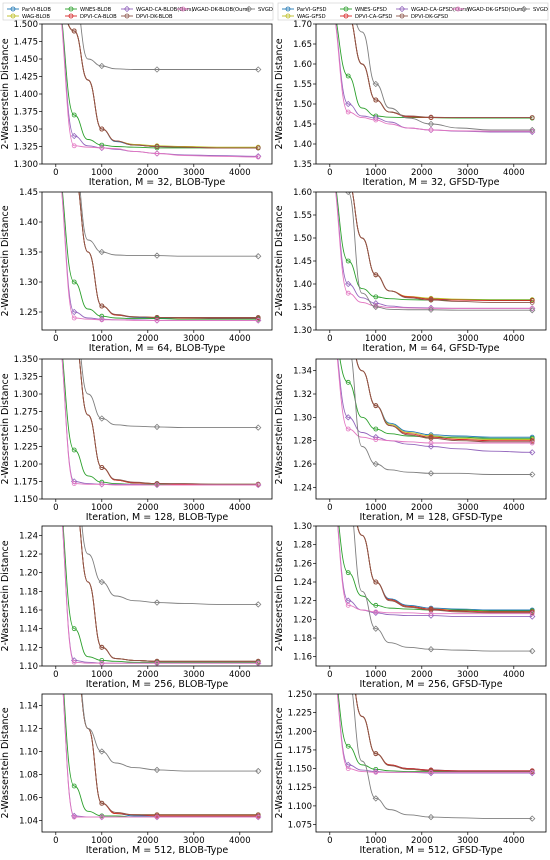 This screenshot has width=550, height=860. I want to click on y-tick-label: 1.350, so click(26, 130).